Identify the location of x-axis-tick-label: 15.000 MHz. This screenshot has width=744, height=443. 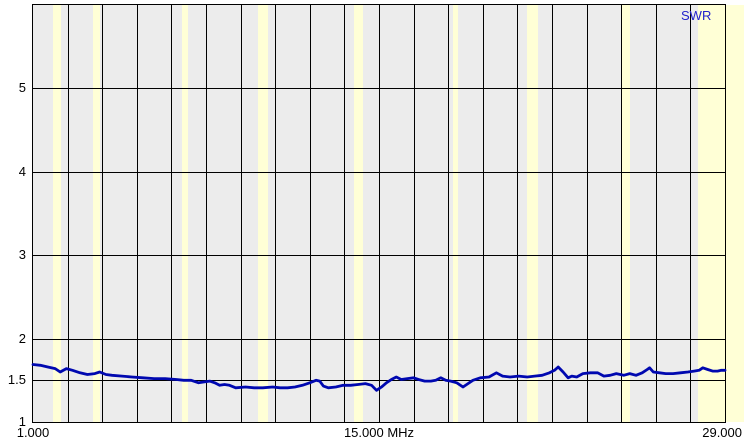
(379, 432).